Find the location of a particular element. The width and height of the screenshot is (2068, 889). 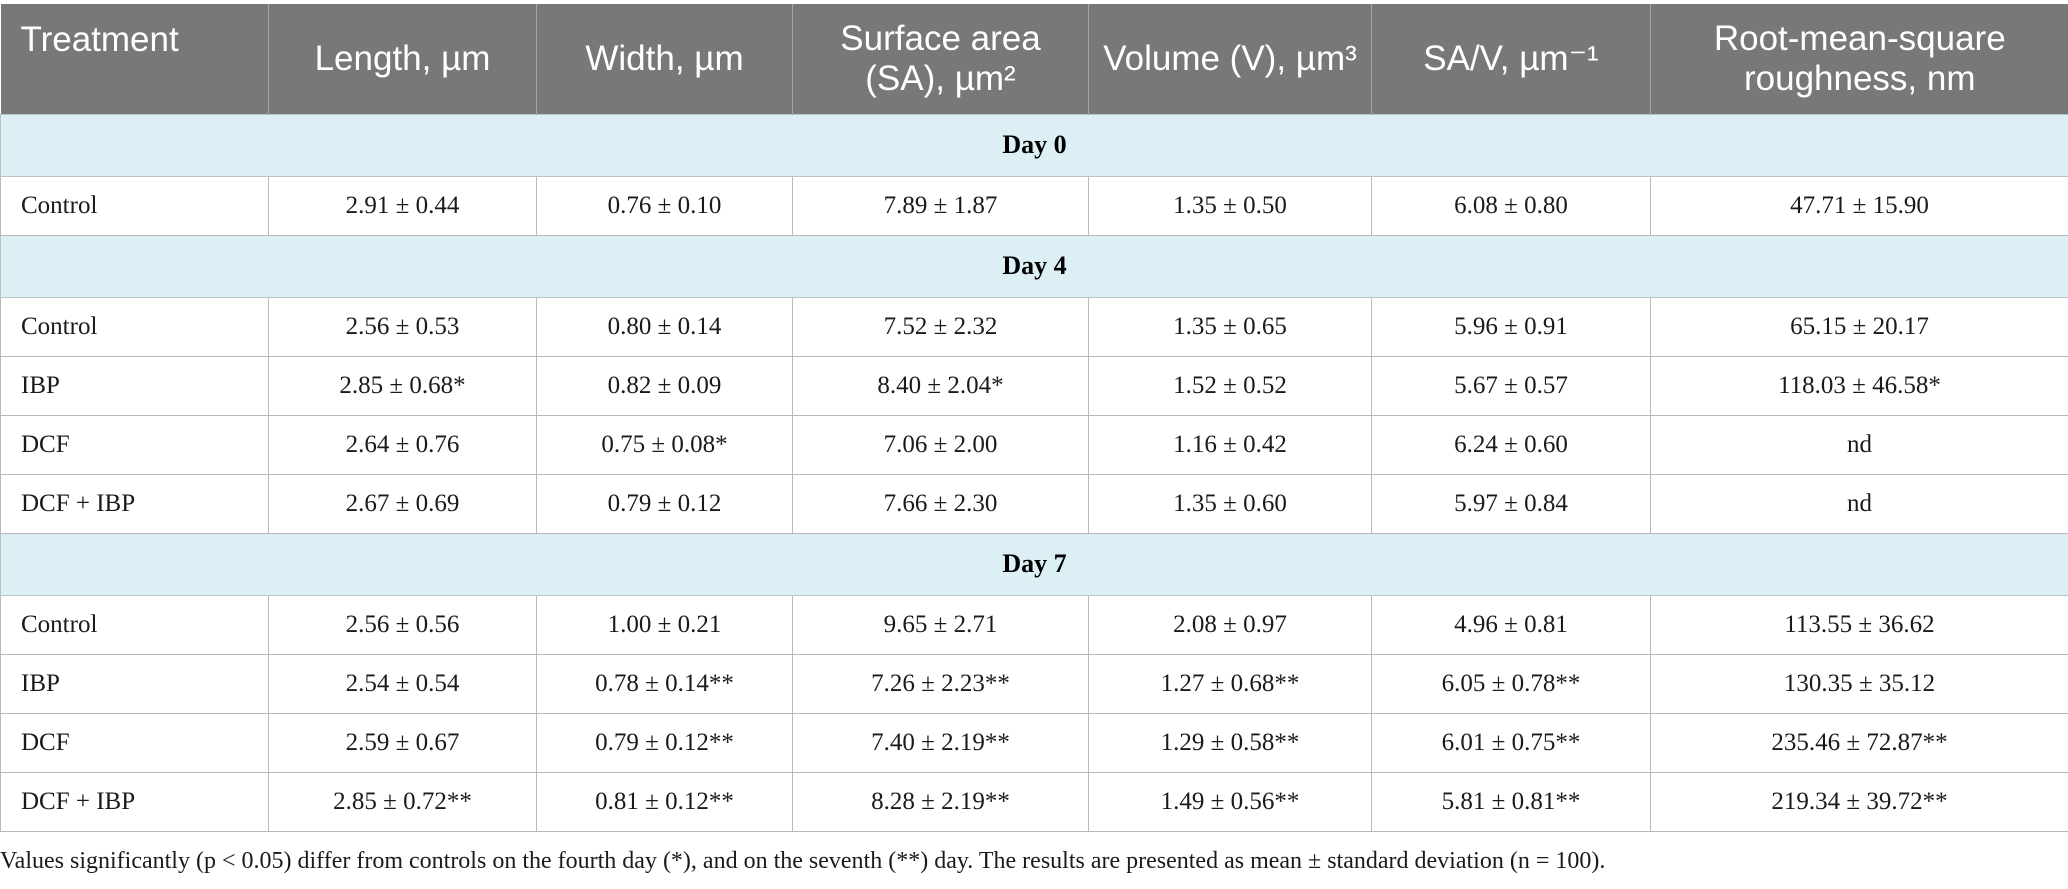

value-cell: 2.91 ± 0.44 is located at coordinates (402, 205).